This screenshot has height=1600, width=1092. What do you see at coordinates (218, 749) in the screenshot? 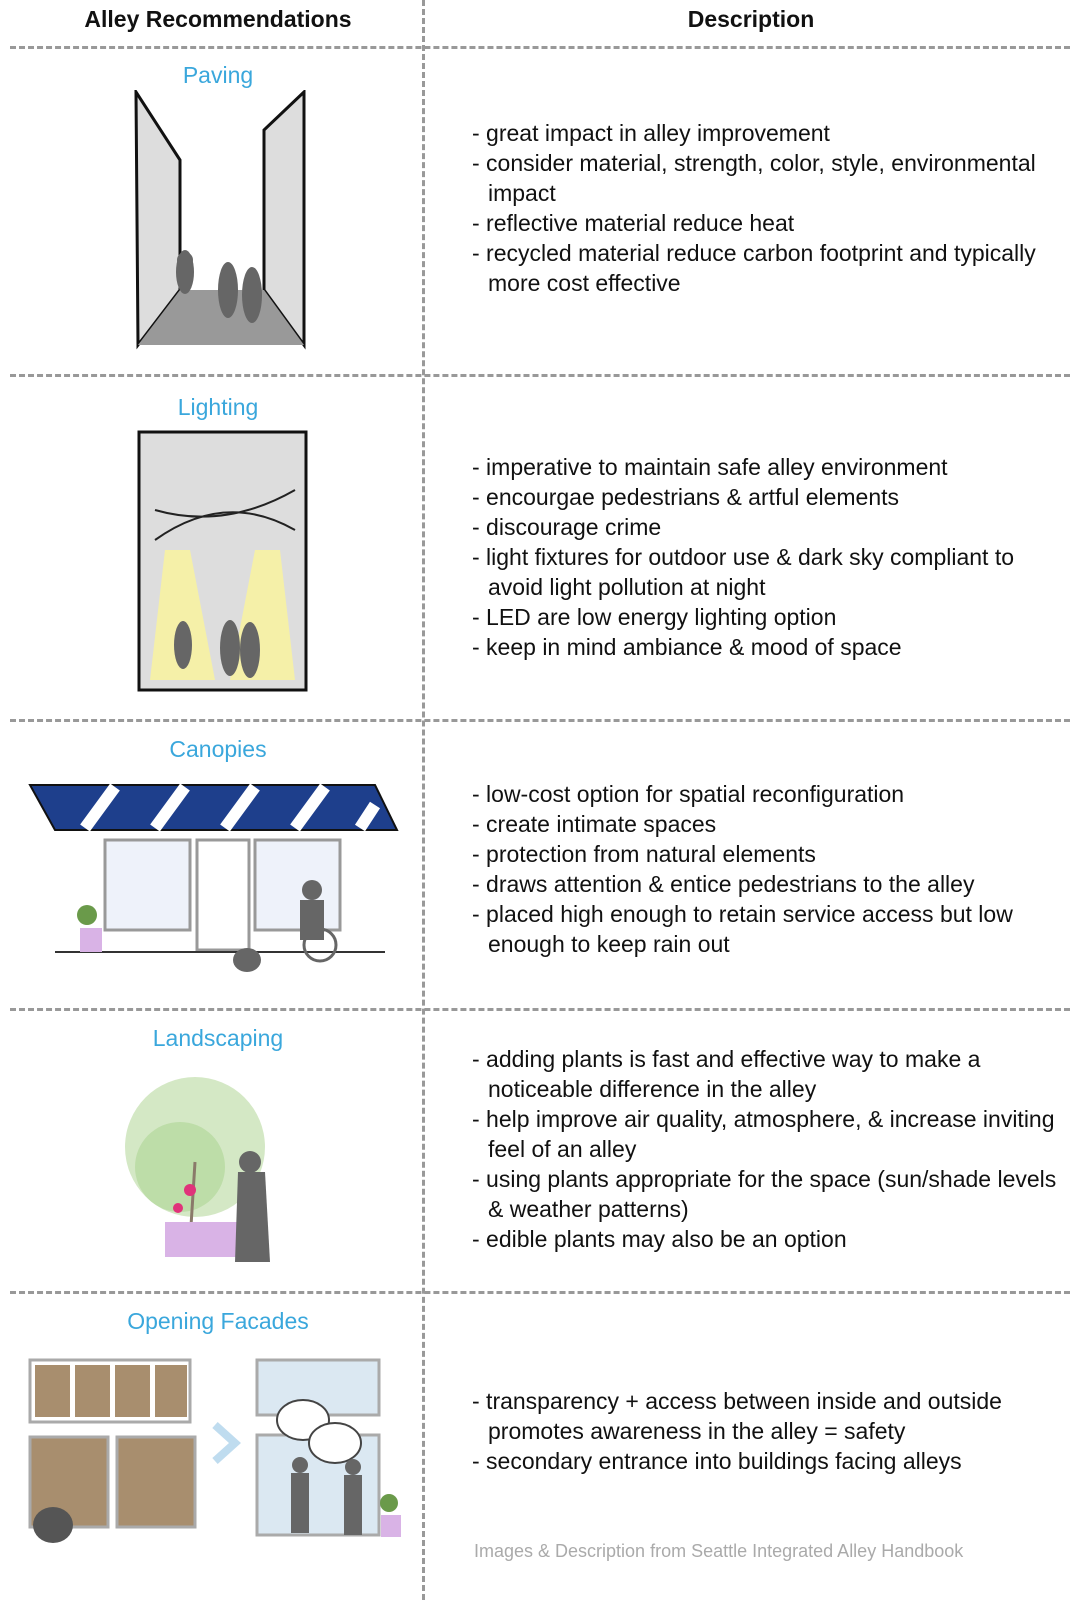
I see `row-title: Canopies` at bounding box center [218, 749].